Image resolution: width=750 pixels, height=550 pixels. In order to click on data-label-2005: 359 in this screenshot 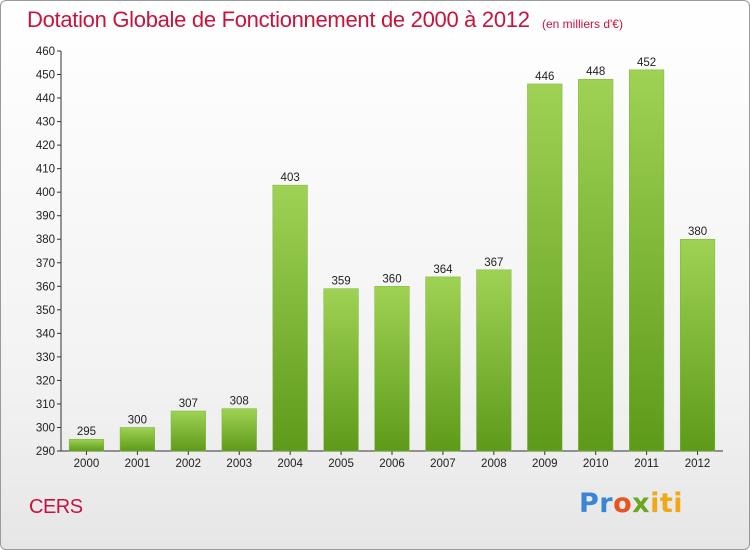, I will do `click(340, 282)`.